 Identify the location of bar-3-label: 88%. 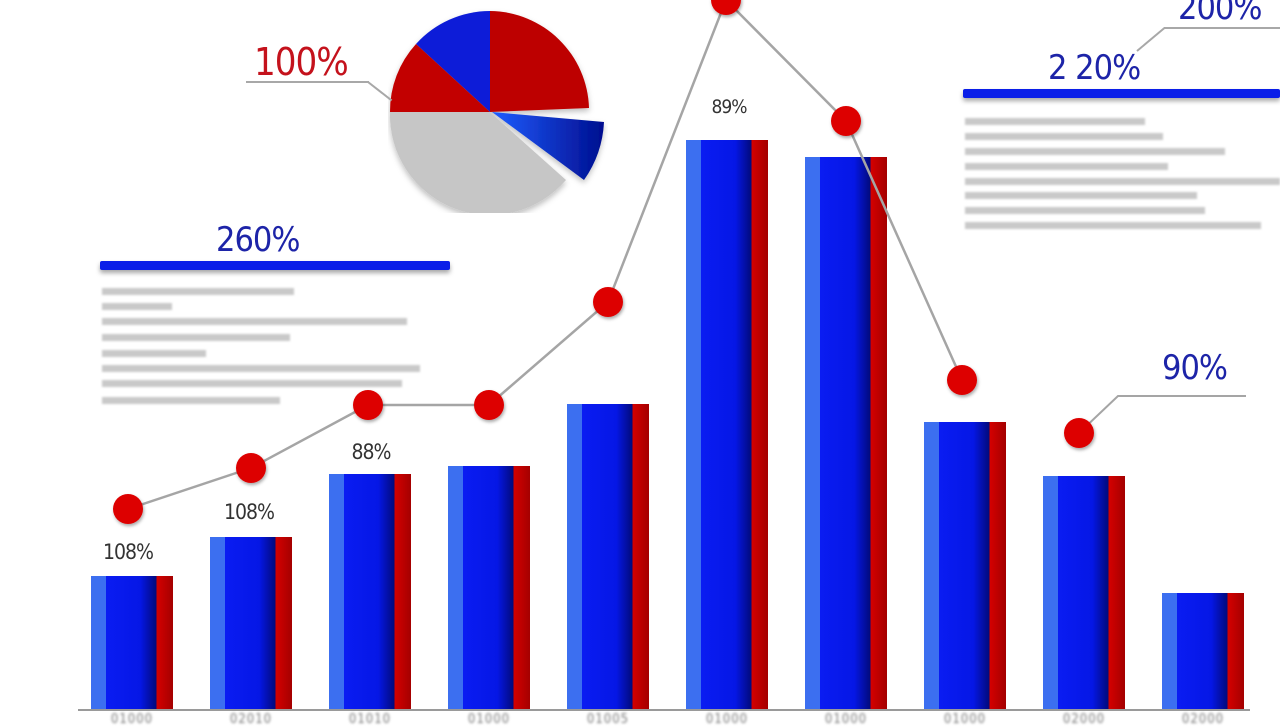
(371, 452).